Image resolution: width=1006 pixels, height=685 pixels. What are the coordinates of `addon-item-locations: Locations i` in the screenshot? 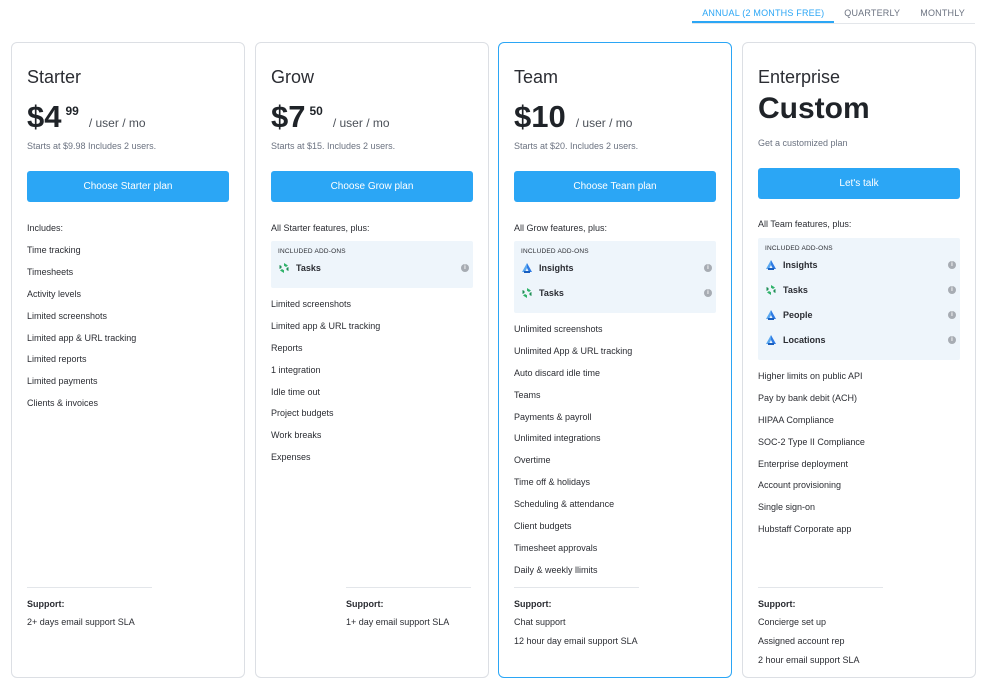 It's located at (859, 339).